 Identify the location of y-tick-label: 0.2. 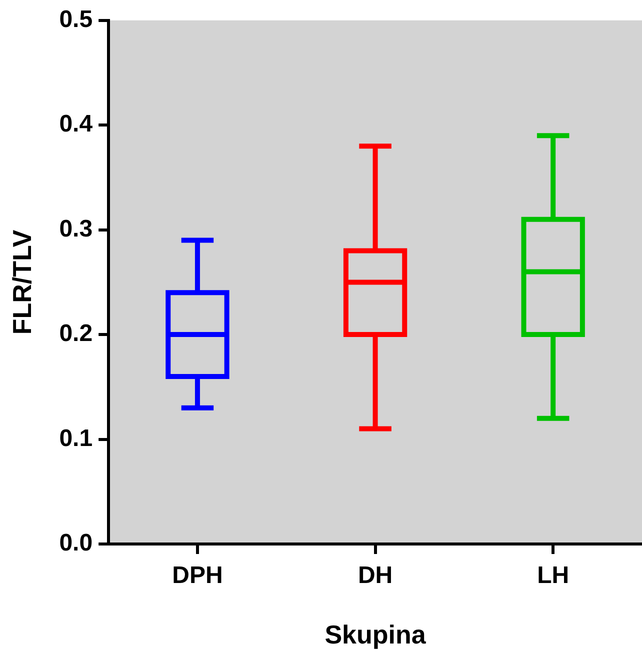
(76, 334).